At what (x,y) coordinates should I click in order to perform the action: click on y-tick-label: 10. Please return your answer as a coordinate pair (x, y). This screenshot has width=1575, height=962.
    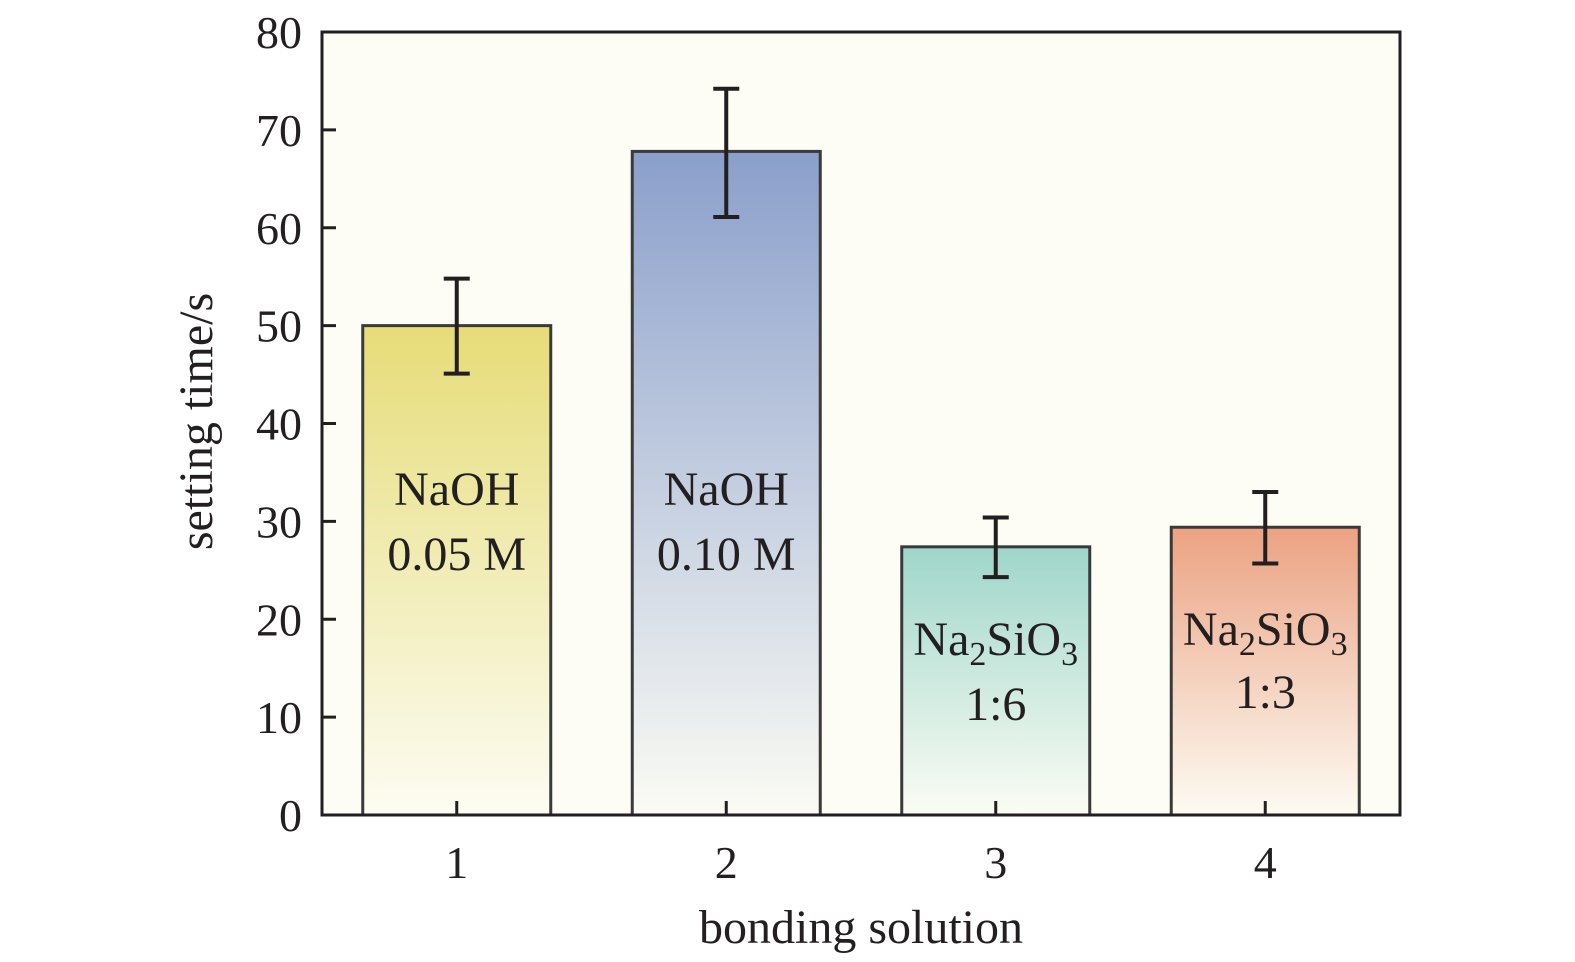
    Looking at the image, I should click on (279, 717).